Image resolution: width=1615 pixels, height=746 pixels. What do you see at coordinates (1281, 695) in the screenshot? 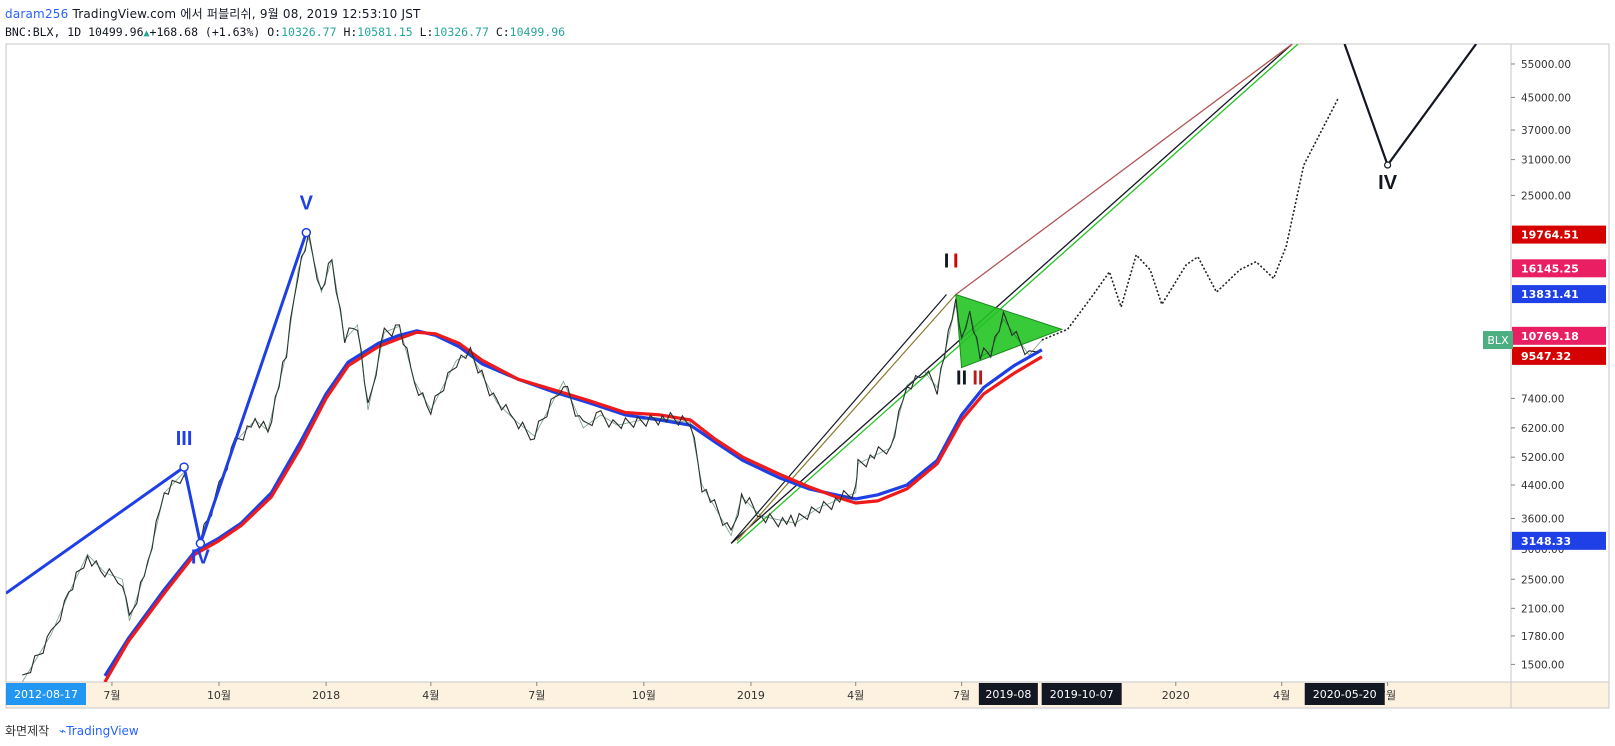
I see `x-tick-label-10: 4월` at bounding box center [1281, 695].